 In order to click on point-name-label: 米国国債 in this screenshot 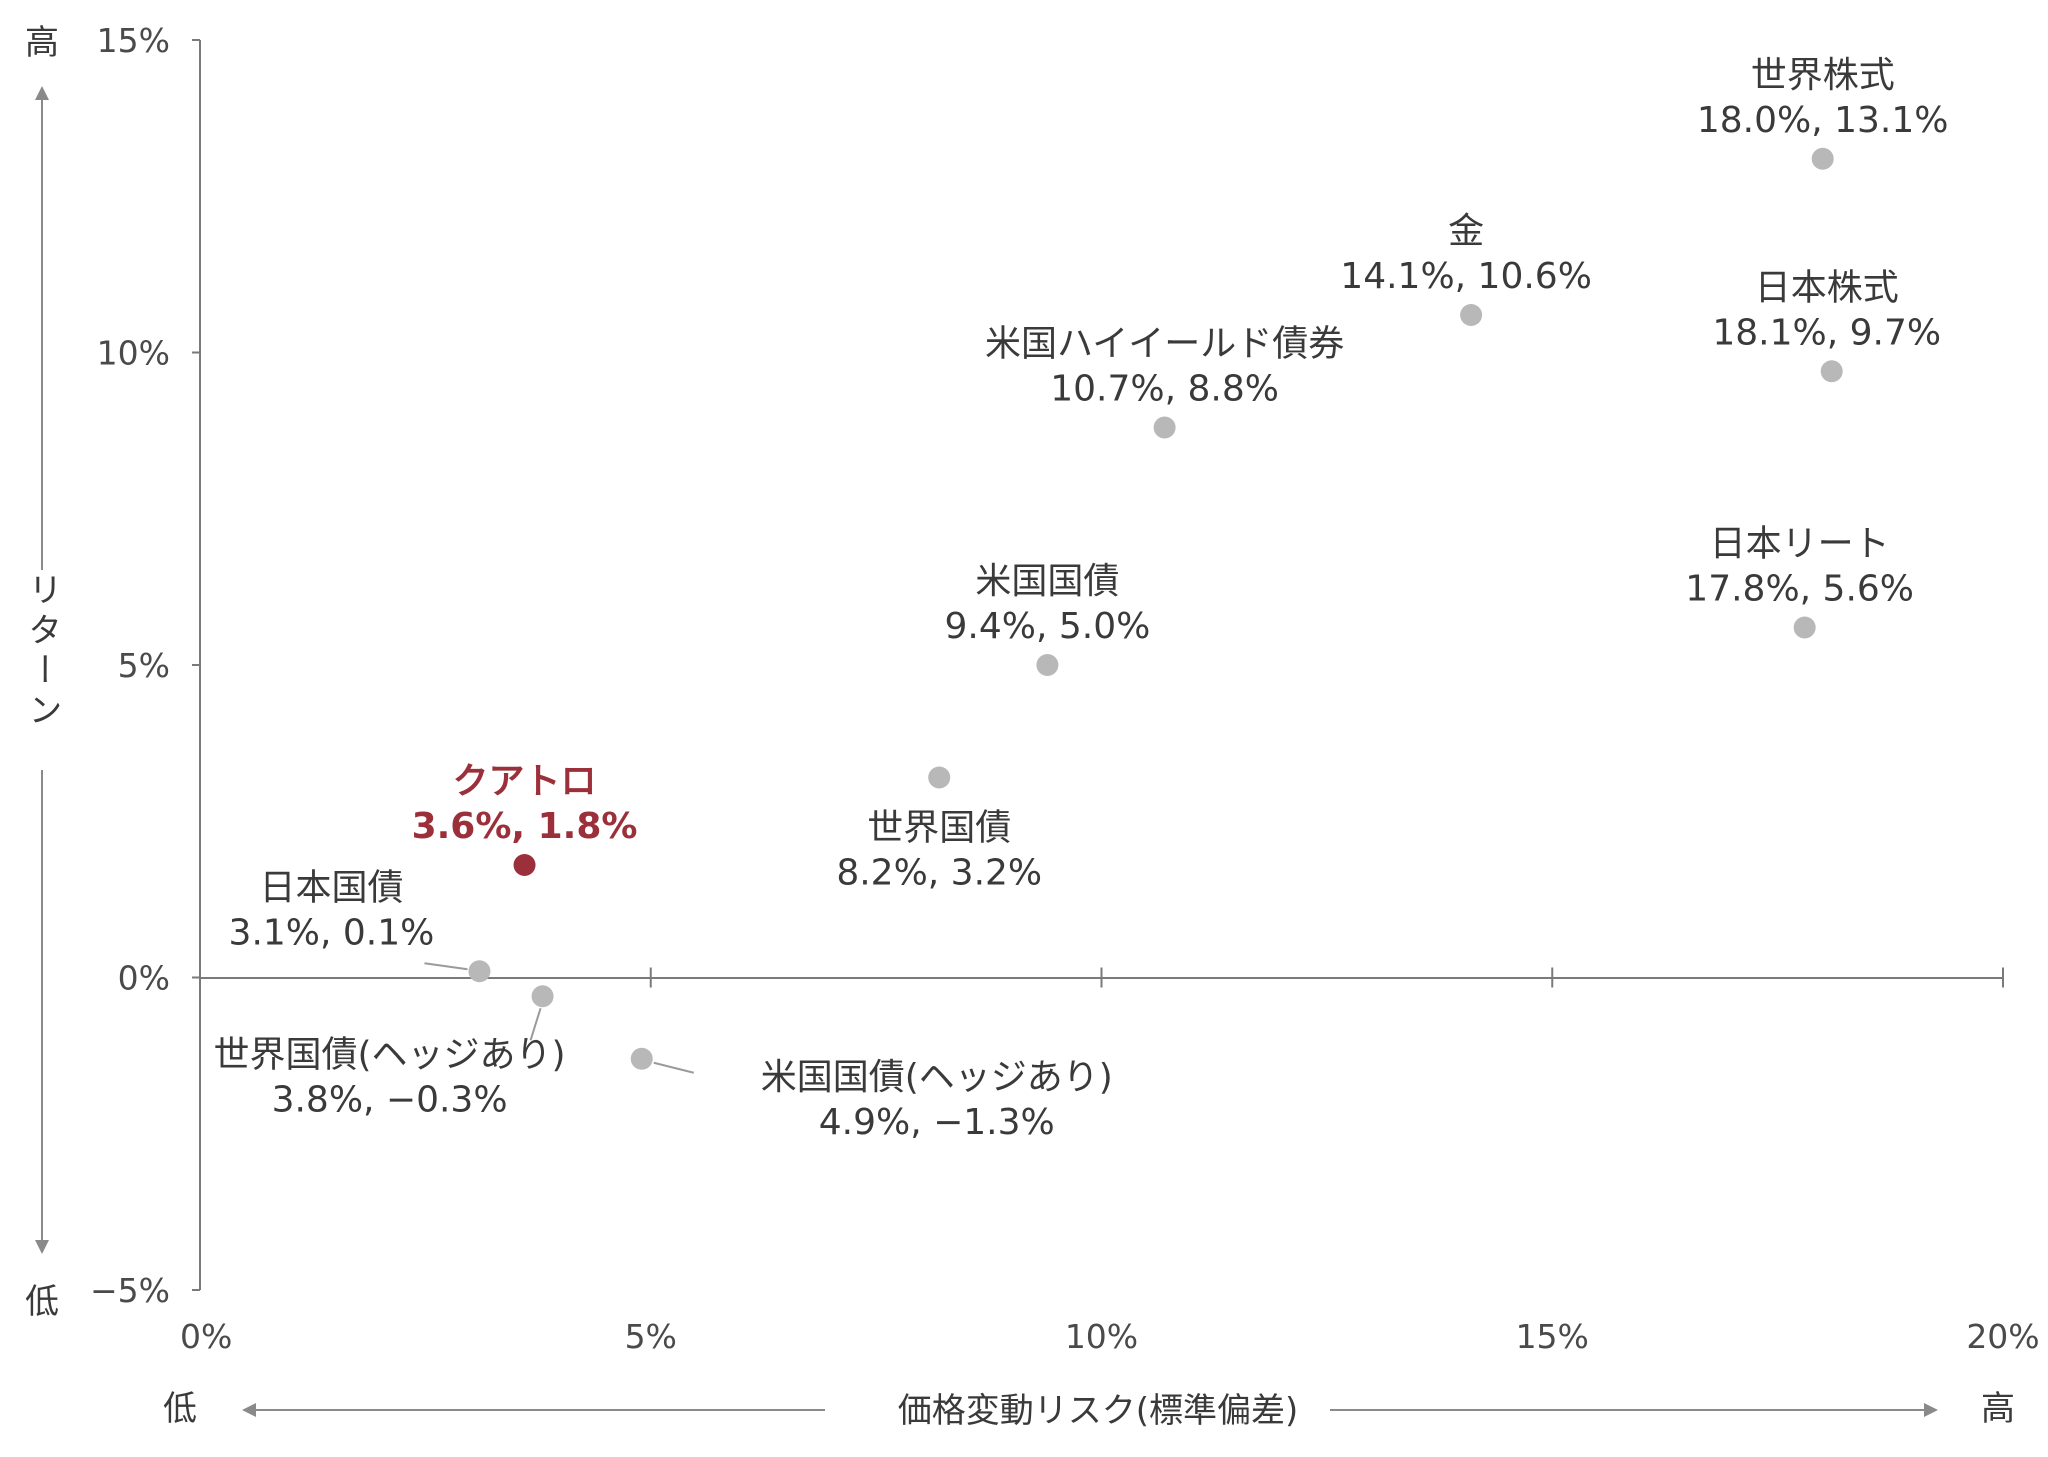, I will do `click(1047, 581)`.